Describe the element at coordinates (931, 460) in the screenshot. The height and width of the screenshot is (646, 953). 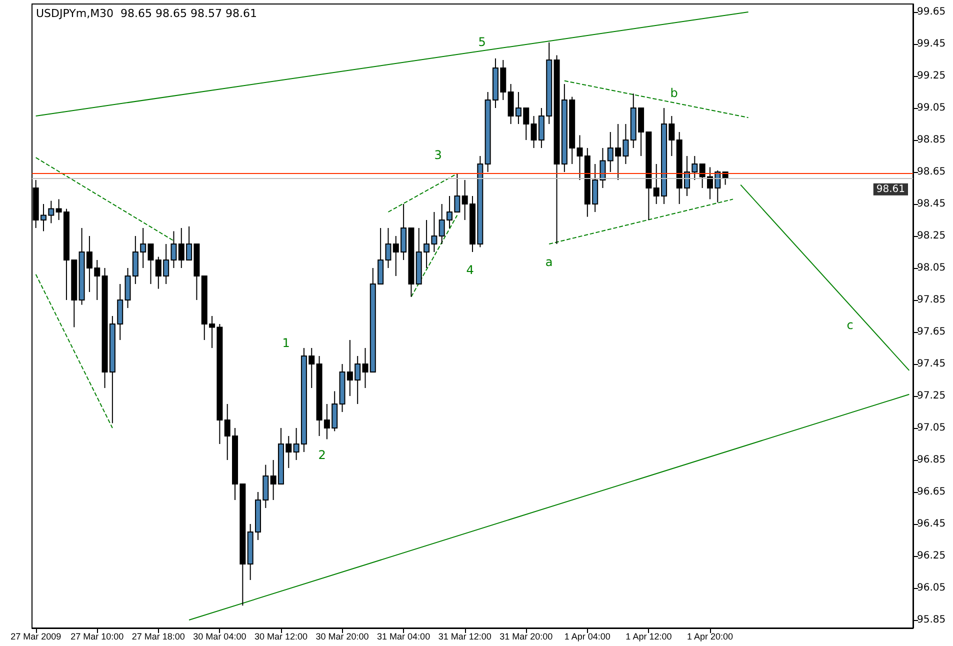
I see `y-tick-label: 96.85` at that location.